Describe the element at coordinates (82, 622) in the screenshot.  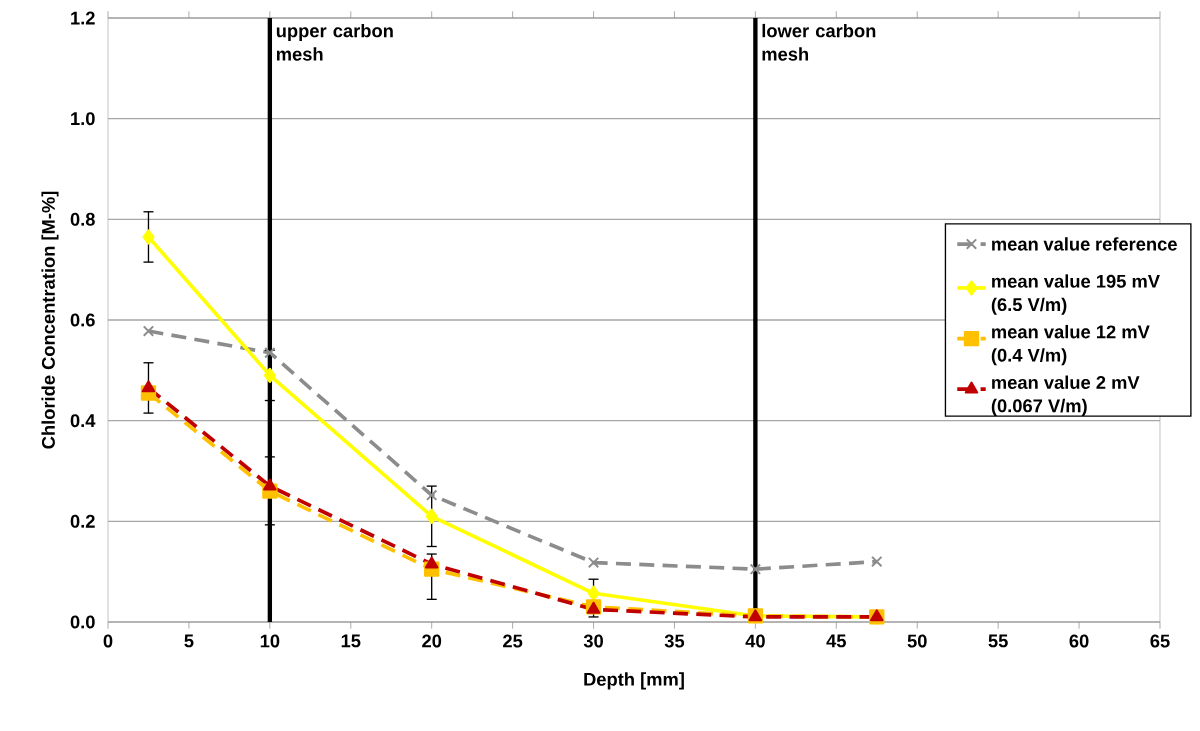
I see `y-tick-label: 0.0` at that location.